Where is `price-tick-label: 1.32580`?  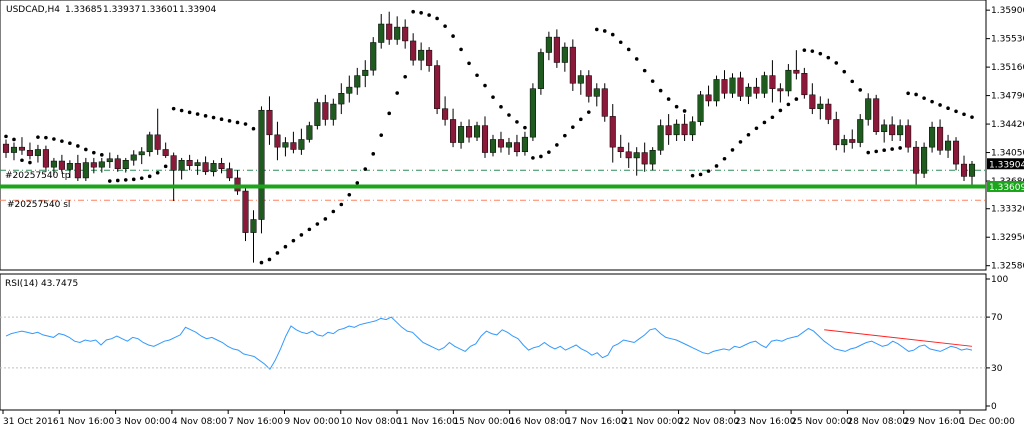
price-tick-label: 1.32580 is located at coordinates (1007, 267).